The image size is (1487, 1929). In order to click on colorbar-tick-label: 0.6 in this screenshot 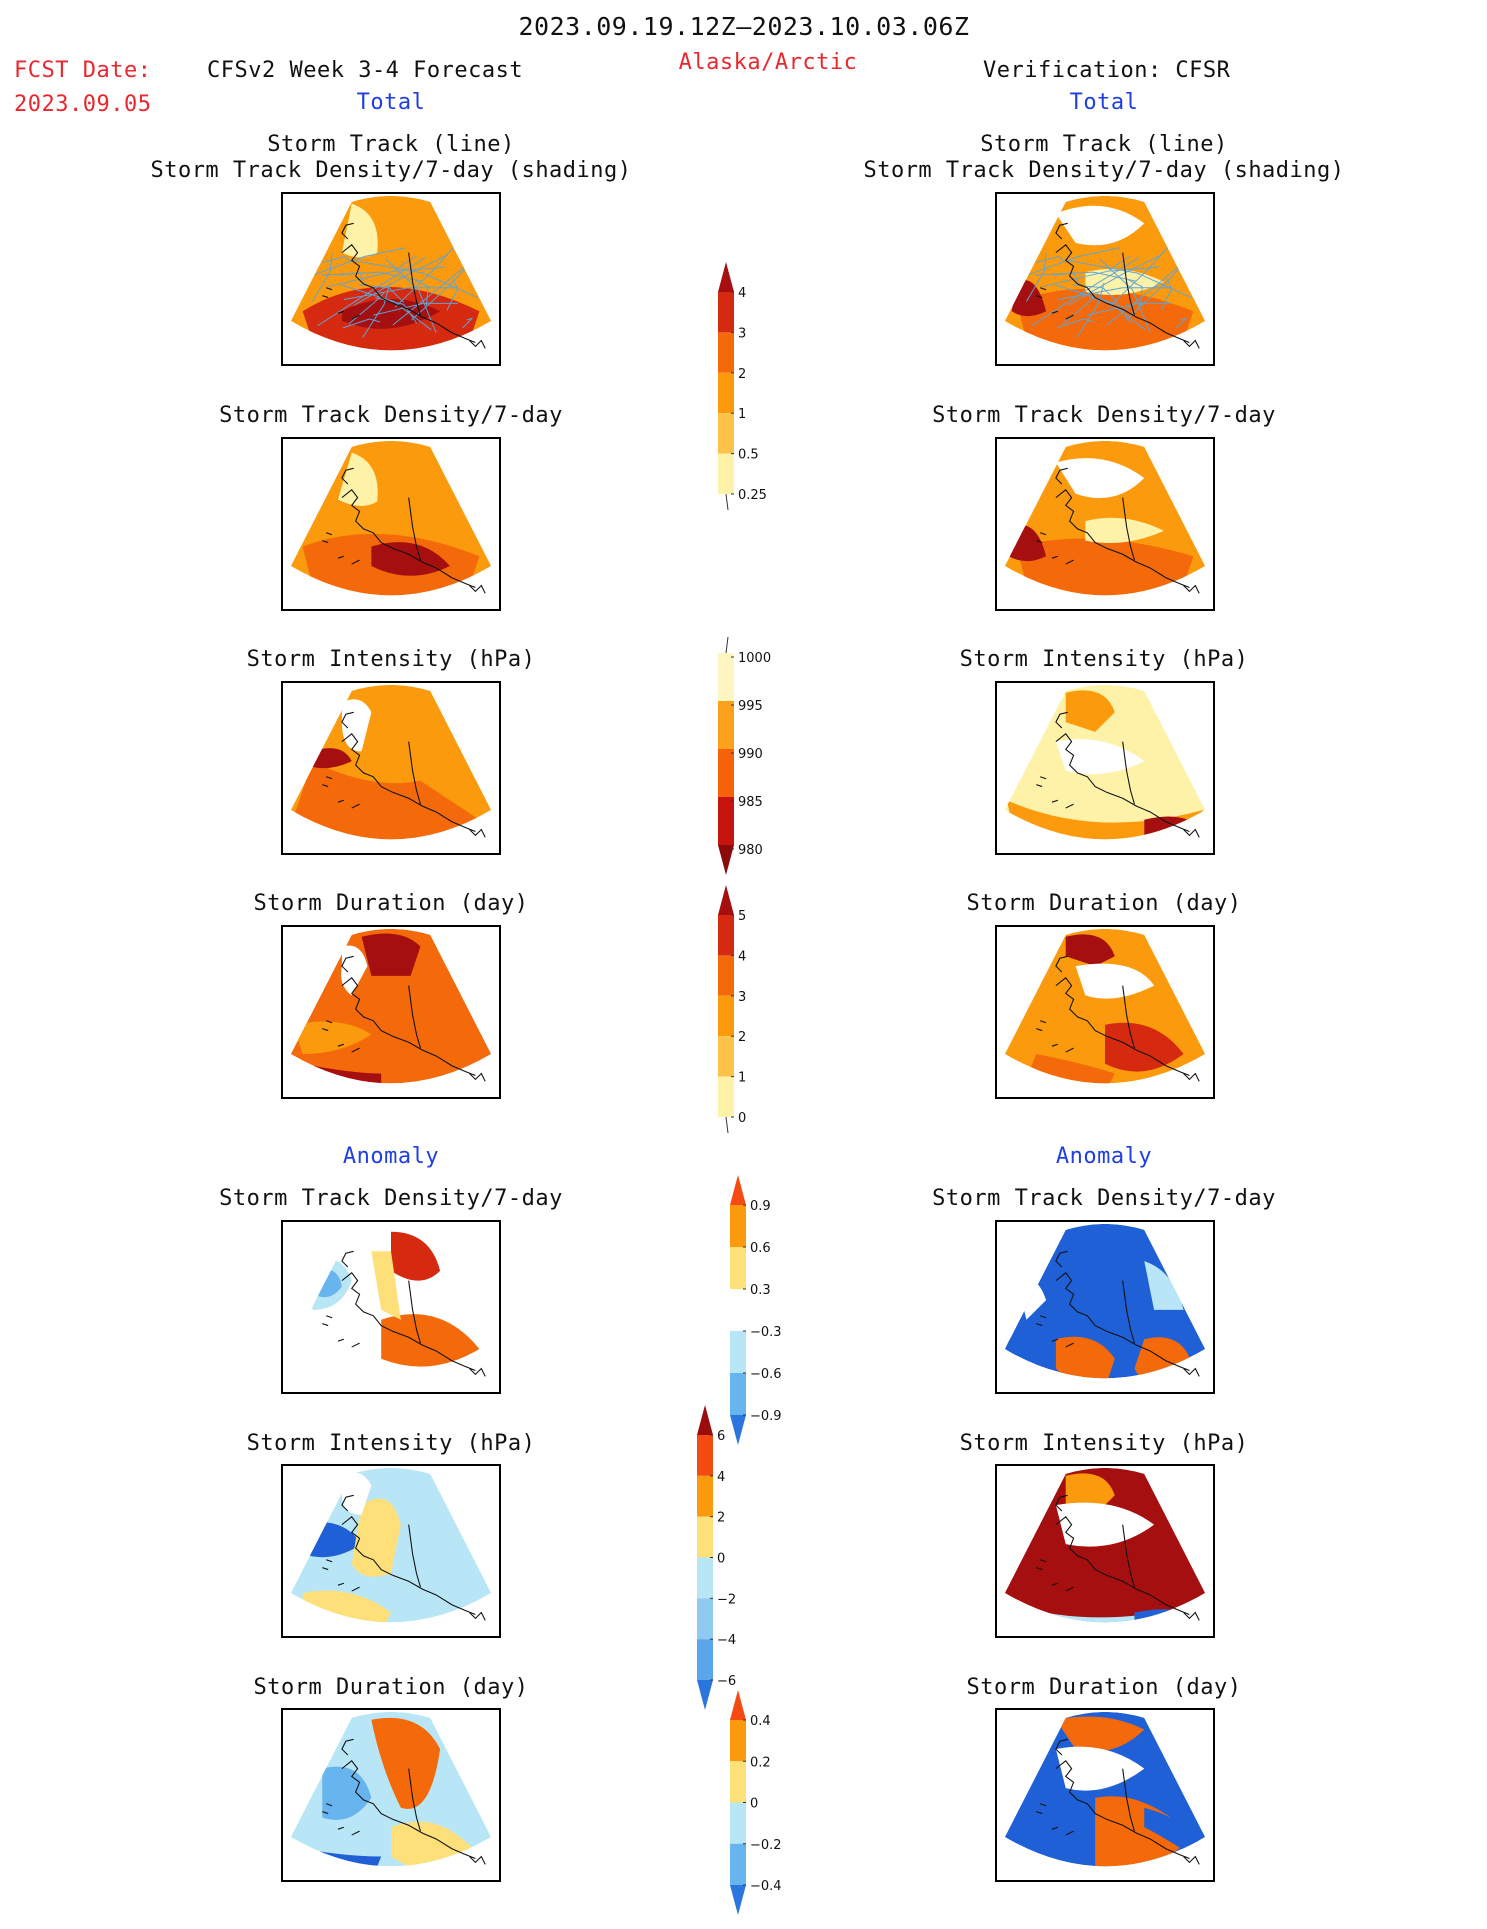, I will do `click(760, 1248)`.